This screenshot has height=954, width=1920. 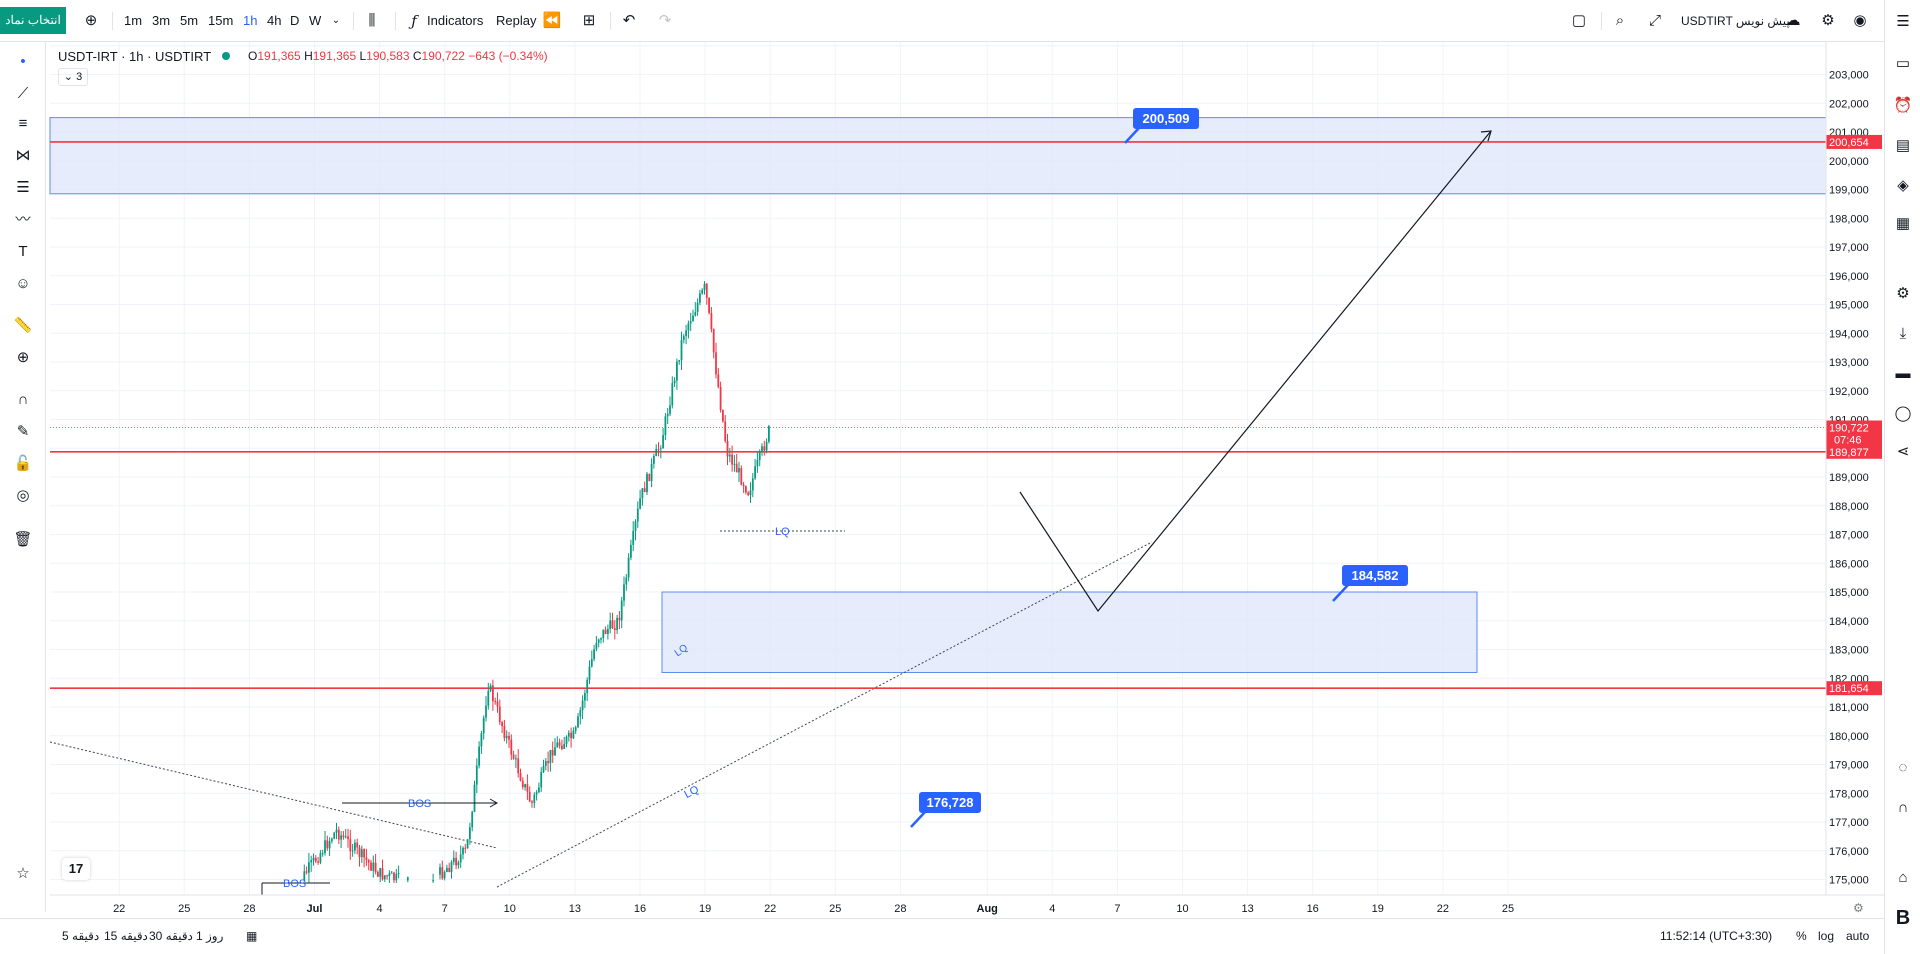 What do you see at coordinates (629, 20) in the screenshot?
I see `undo-icon: ↶` at bounding box center [629, 20].